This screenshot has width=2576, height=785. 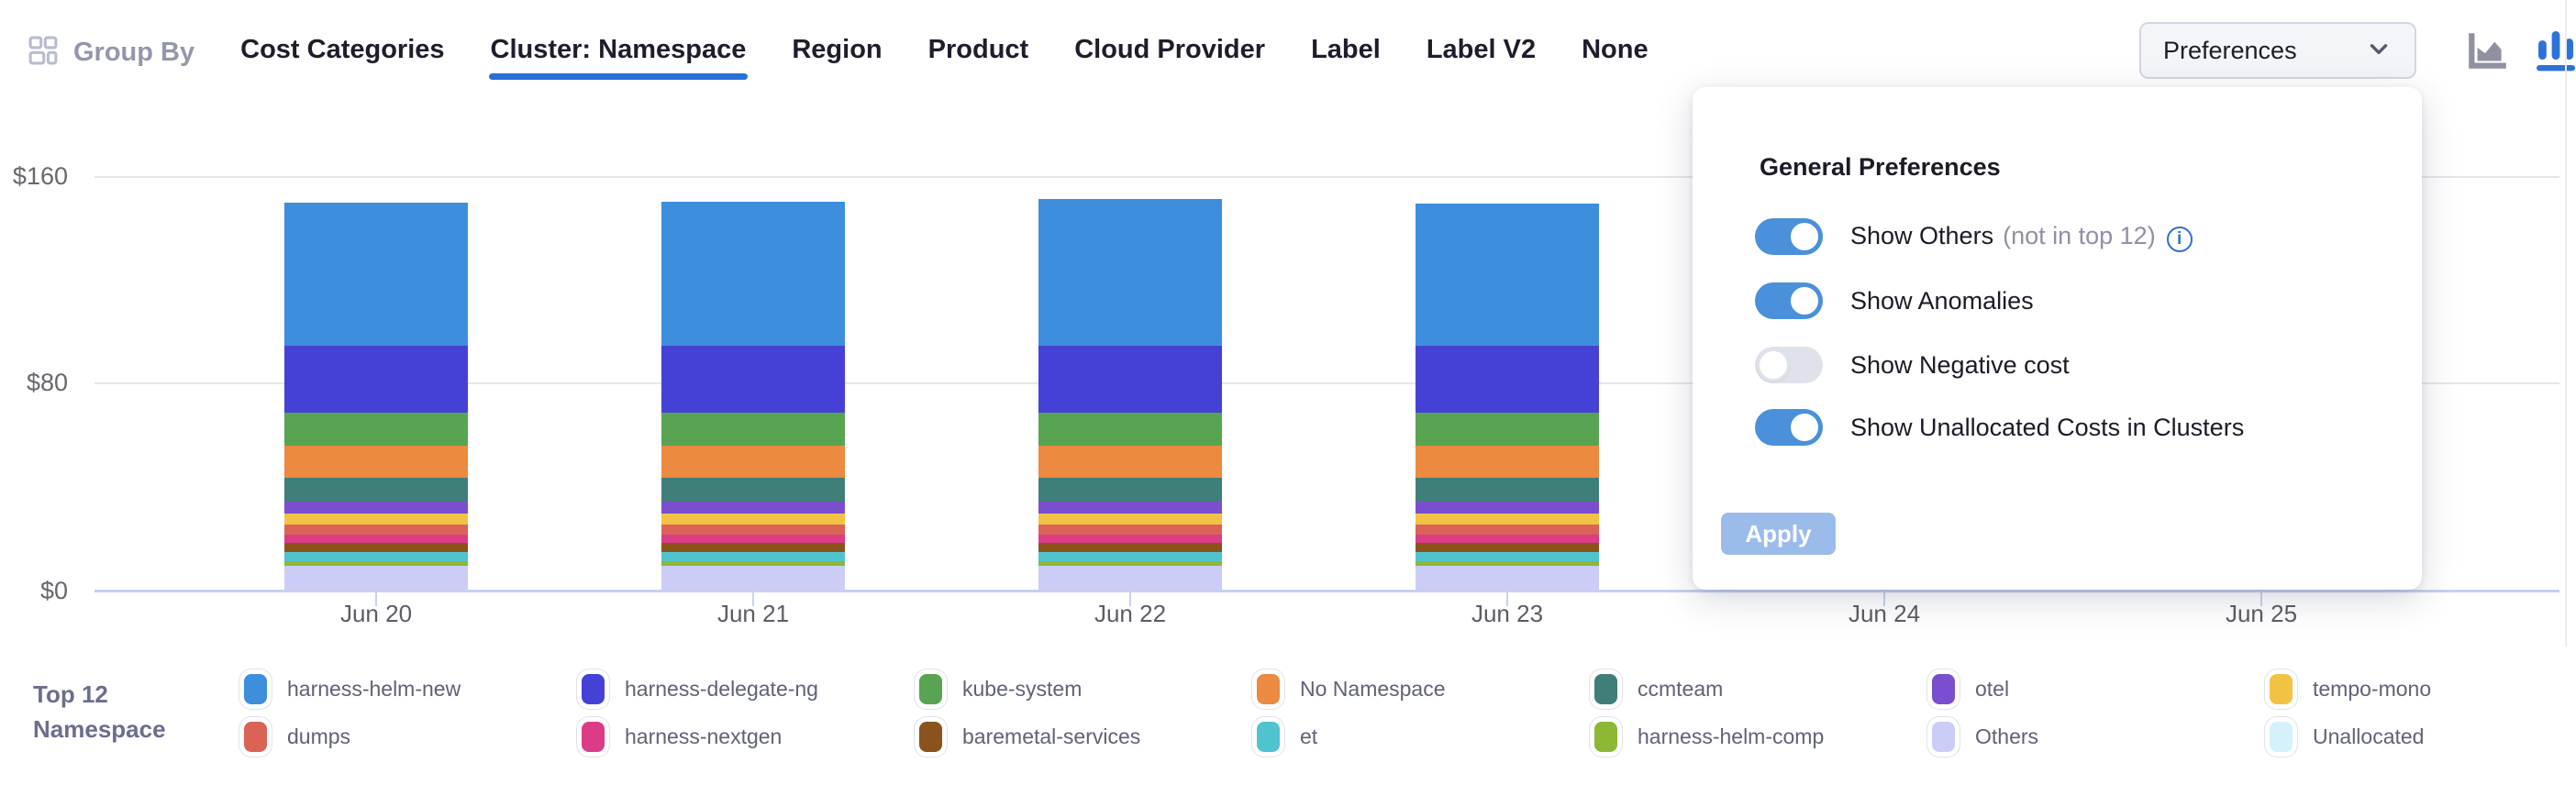 What do you see at coordinates (2093, 736) in the screenshot?
I see `legend-item-others: Others` at bounding box center [2093, 736].